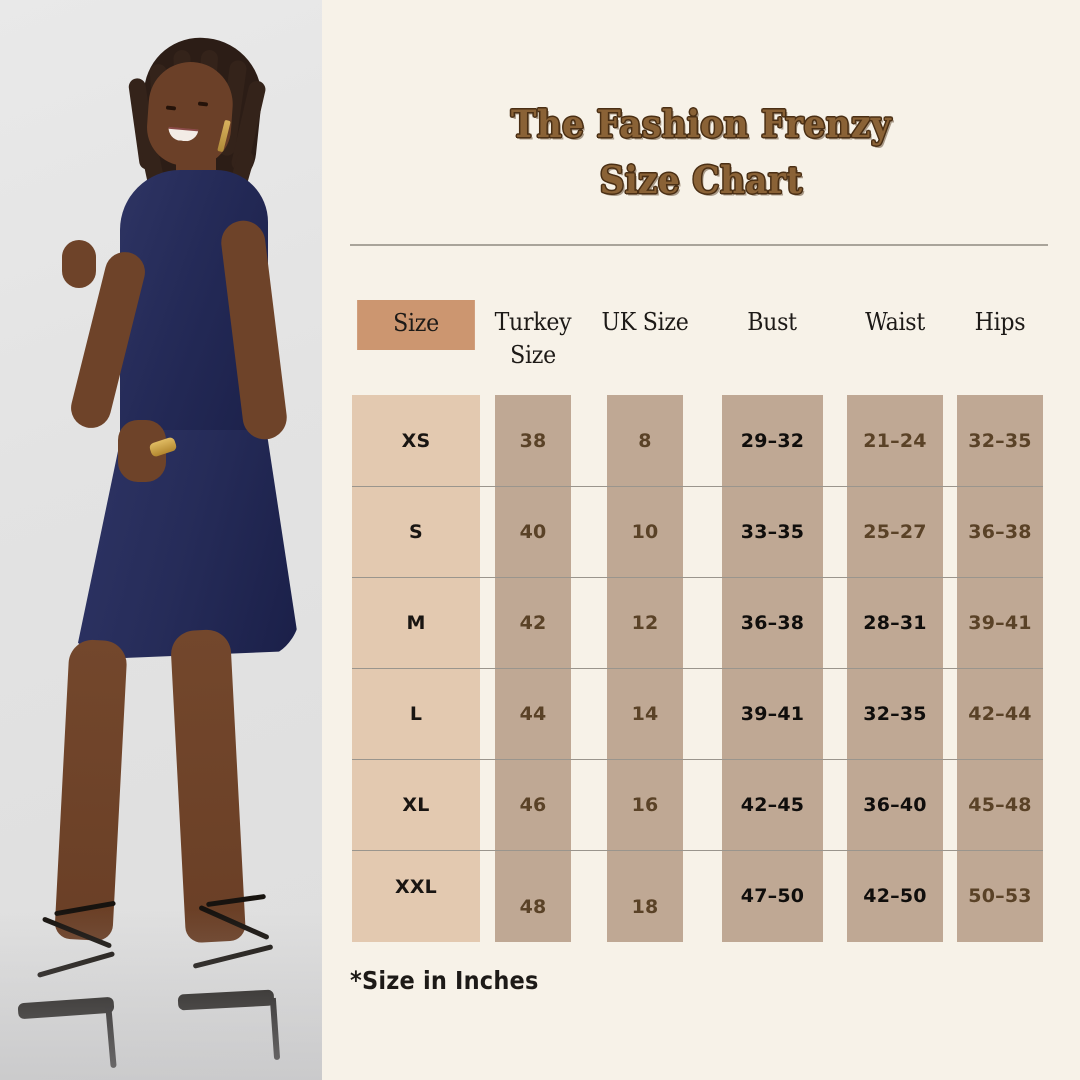  Describe the element at coordinates (701, 440) in the screenshot. I see `table-row: XS 38 8 29–32 21–24 32–35` at that location.